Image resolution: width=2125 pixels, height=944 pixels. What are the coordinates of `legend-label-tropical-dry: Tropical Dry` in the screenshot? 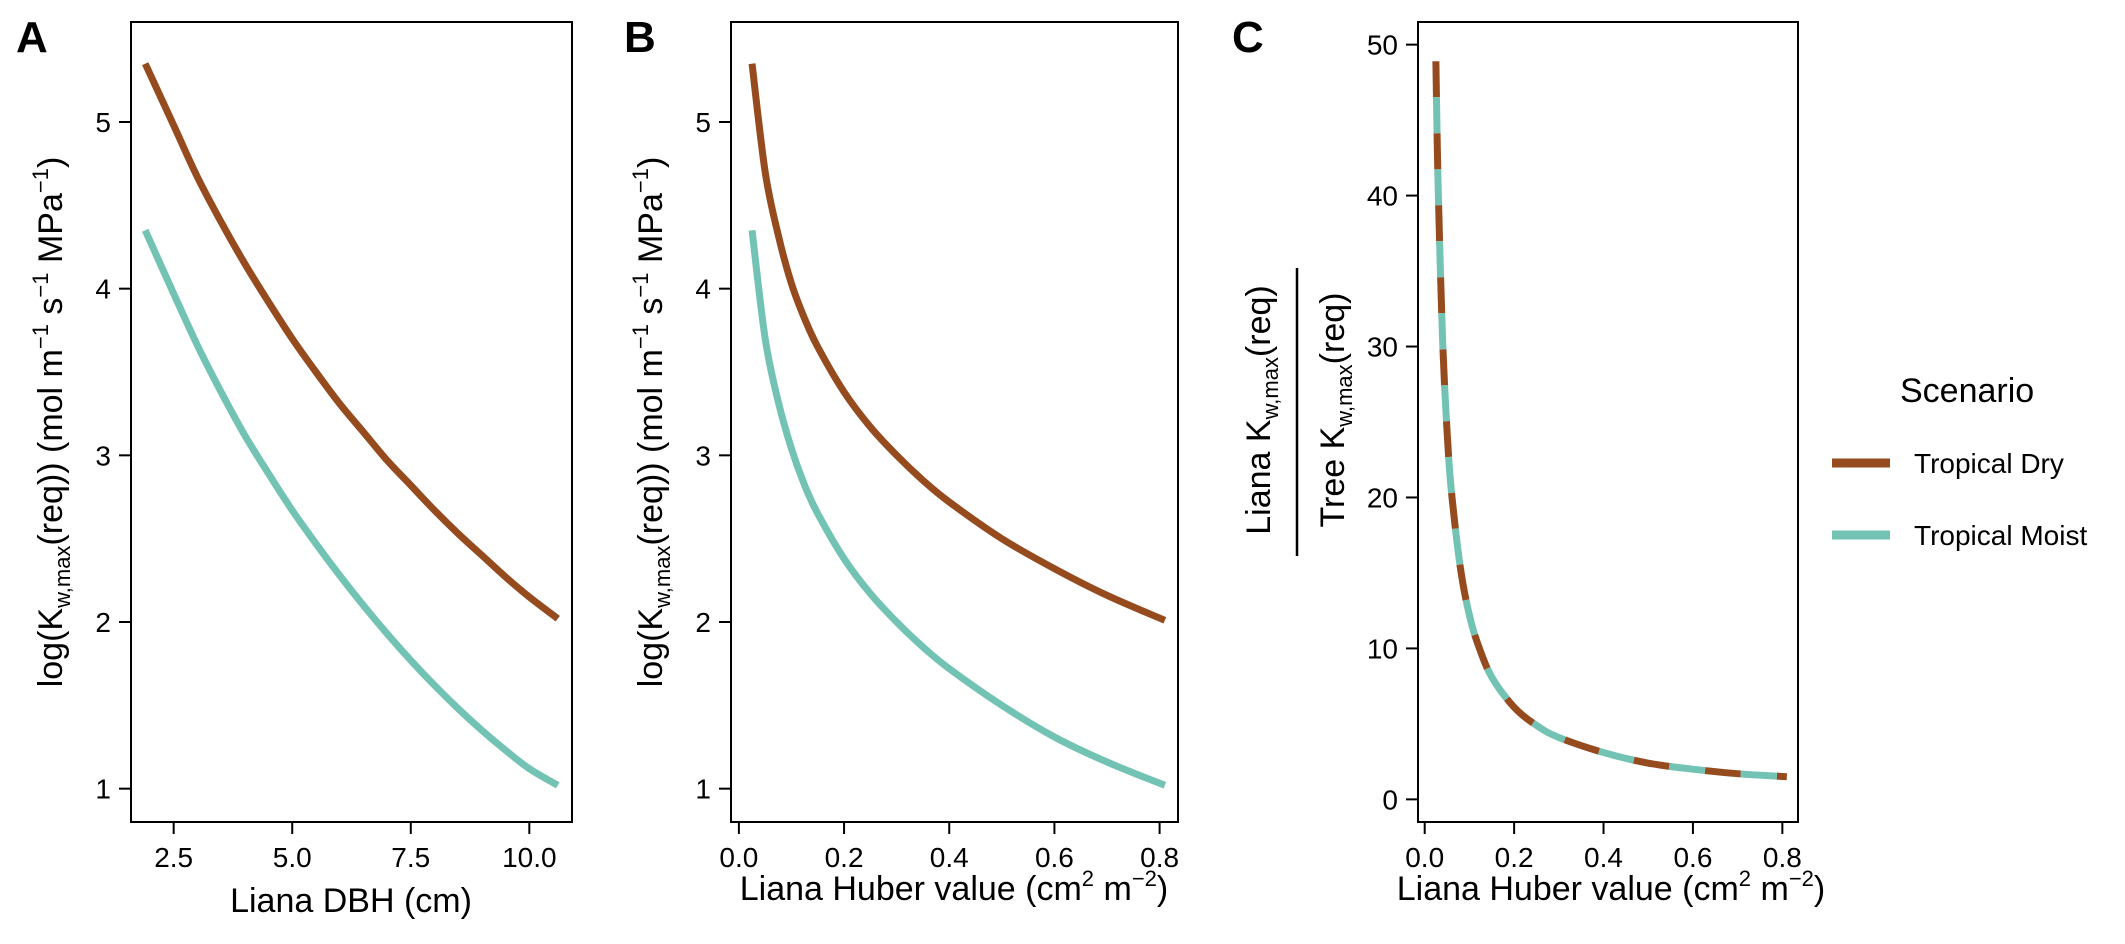 It's located at (1989, 463).